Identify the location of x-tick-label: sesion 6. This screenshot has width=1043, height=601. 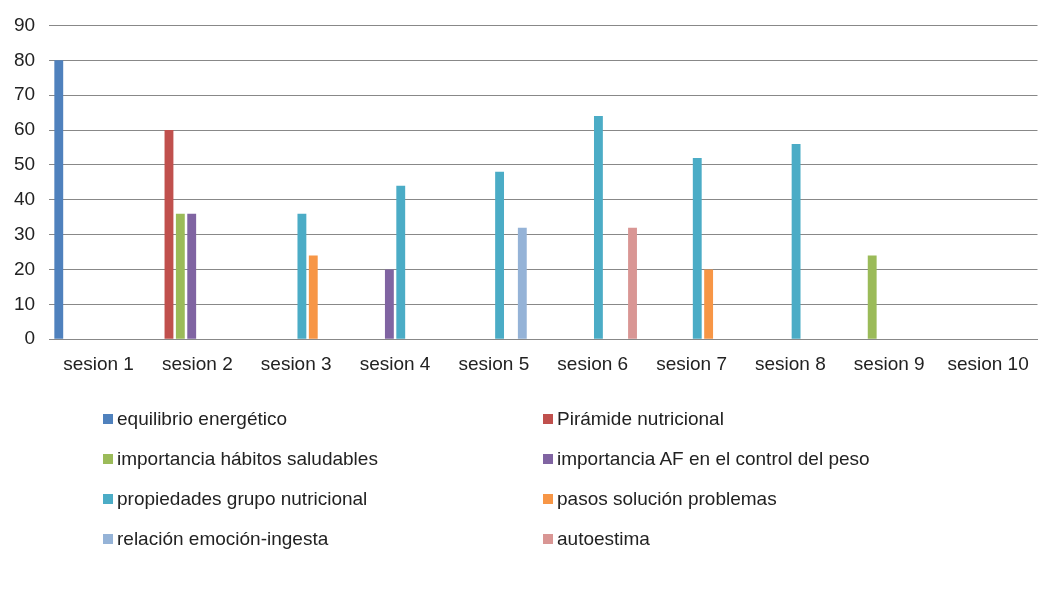
(593, 363).